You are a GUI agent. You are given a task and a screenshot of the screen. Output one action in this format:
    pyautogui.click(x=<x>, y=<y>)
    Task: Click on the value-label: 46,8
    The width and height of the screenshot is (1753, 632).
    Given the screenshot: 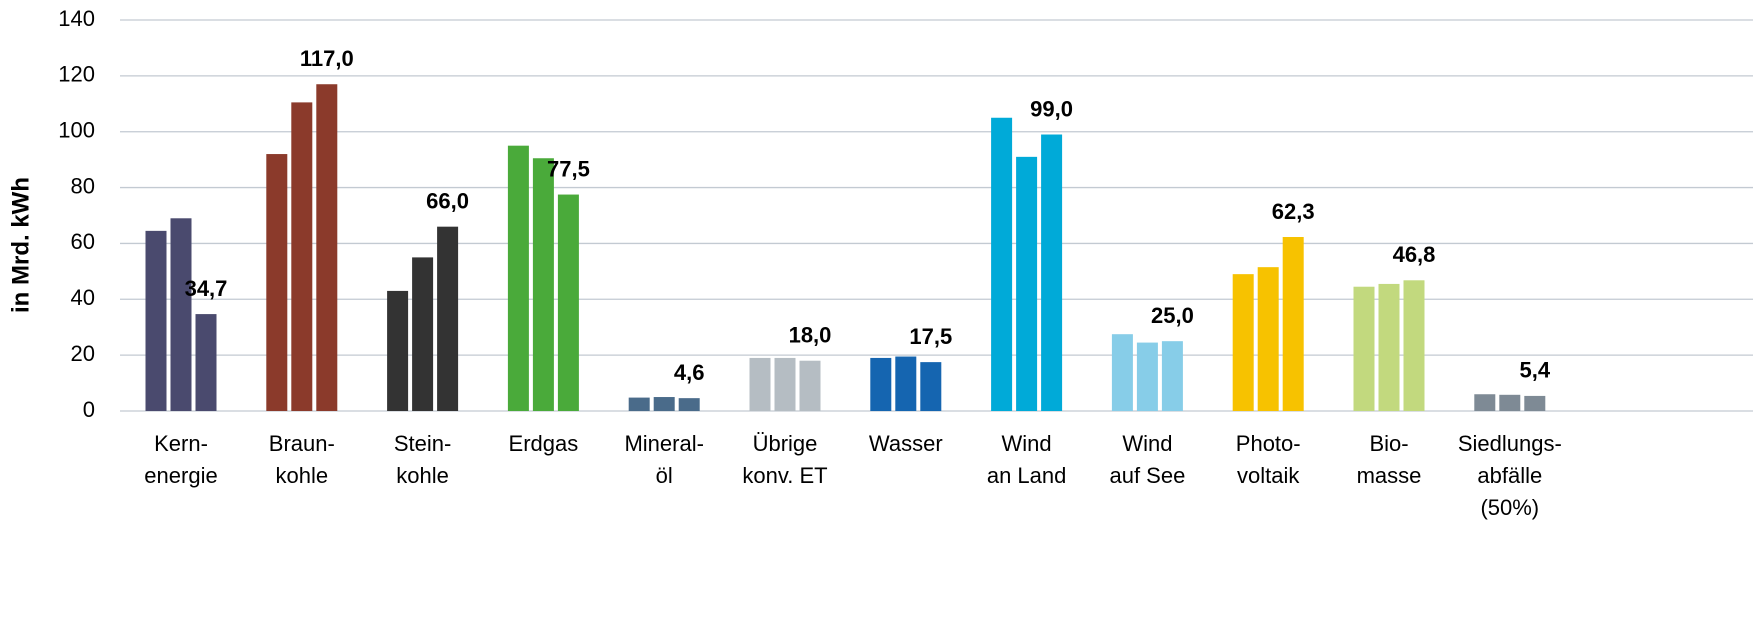 What is the action you would take?
    pyautogui.click(x=1414, y=254)
    